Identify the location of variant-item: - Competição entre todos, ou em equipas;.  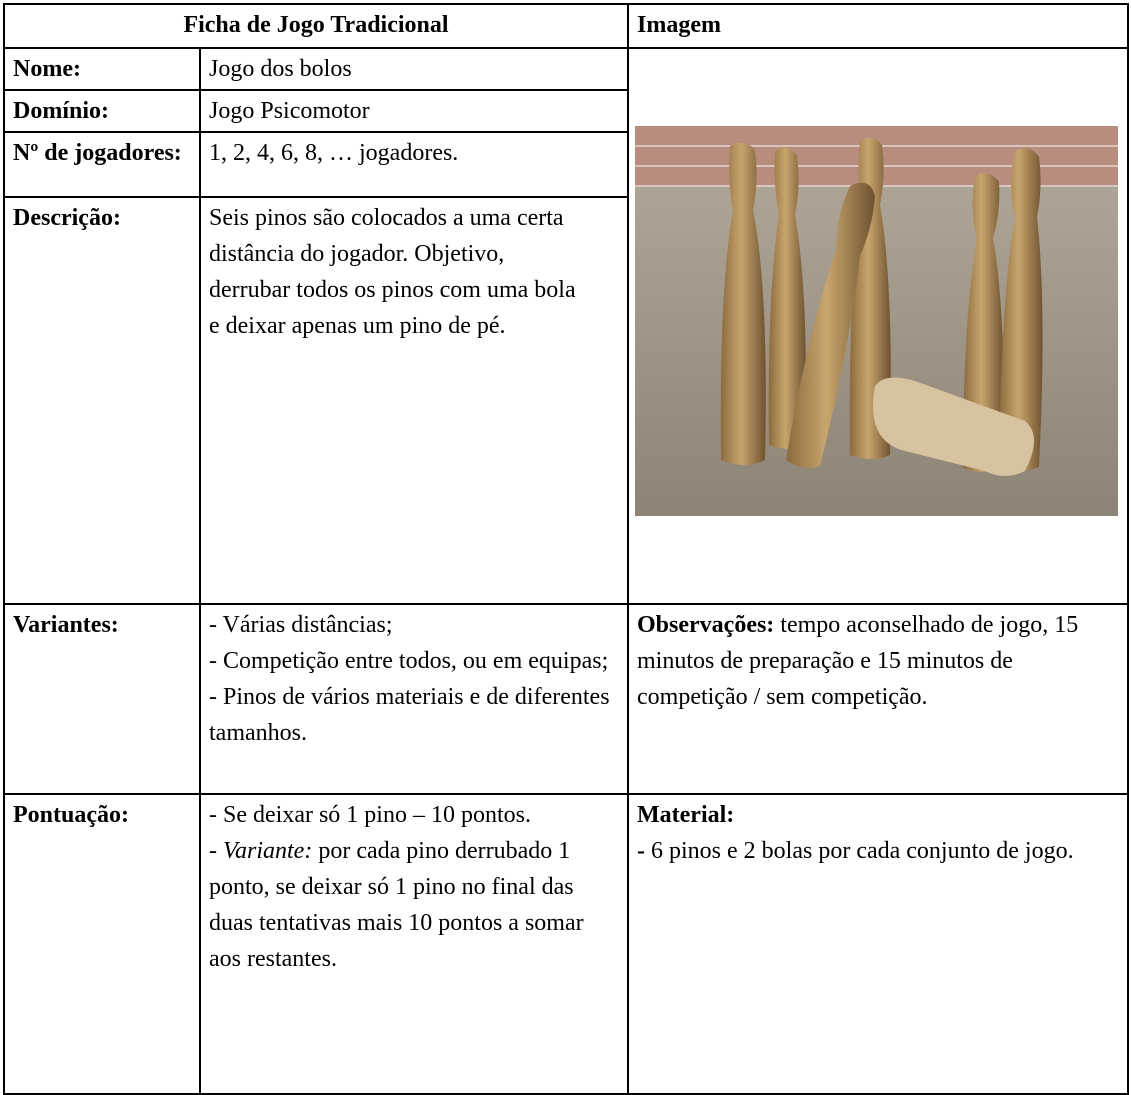
(409, 661).